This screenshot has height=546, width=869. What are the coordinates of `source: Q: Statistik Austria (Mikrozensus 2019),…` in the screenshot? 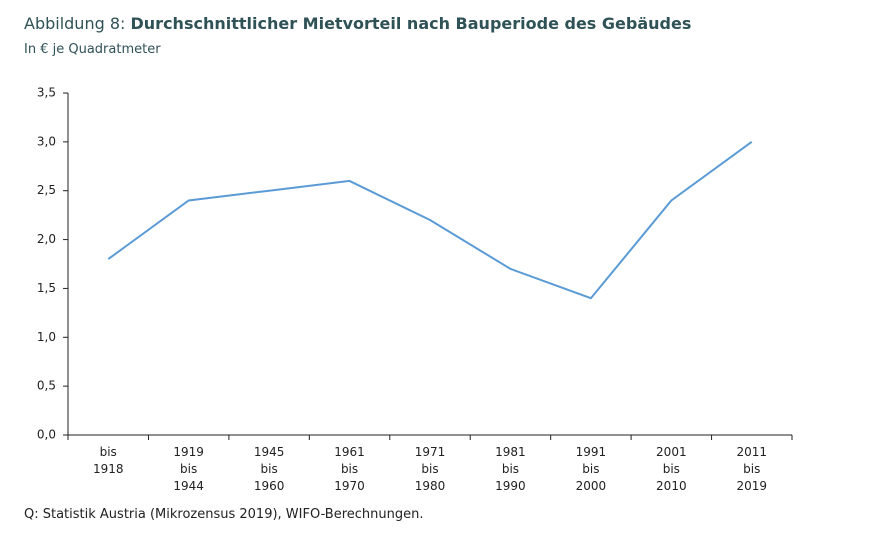 It's located at (224, 514).